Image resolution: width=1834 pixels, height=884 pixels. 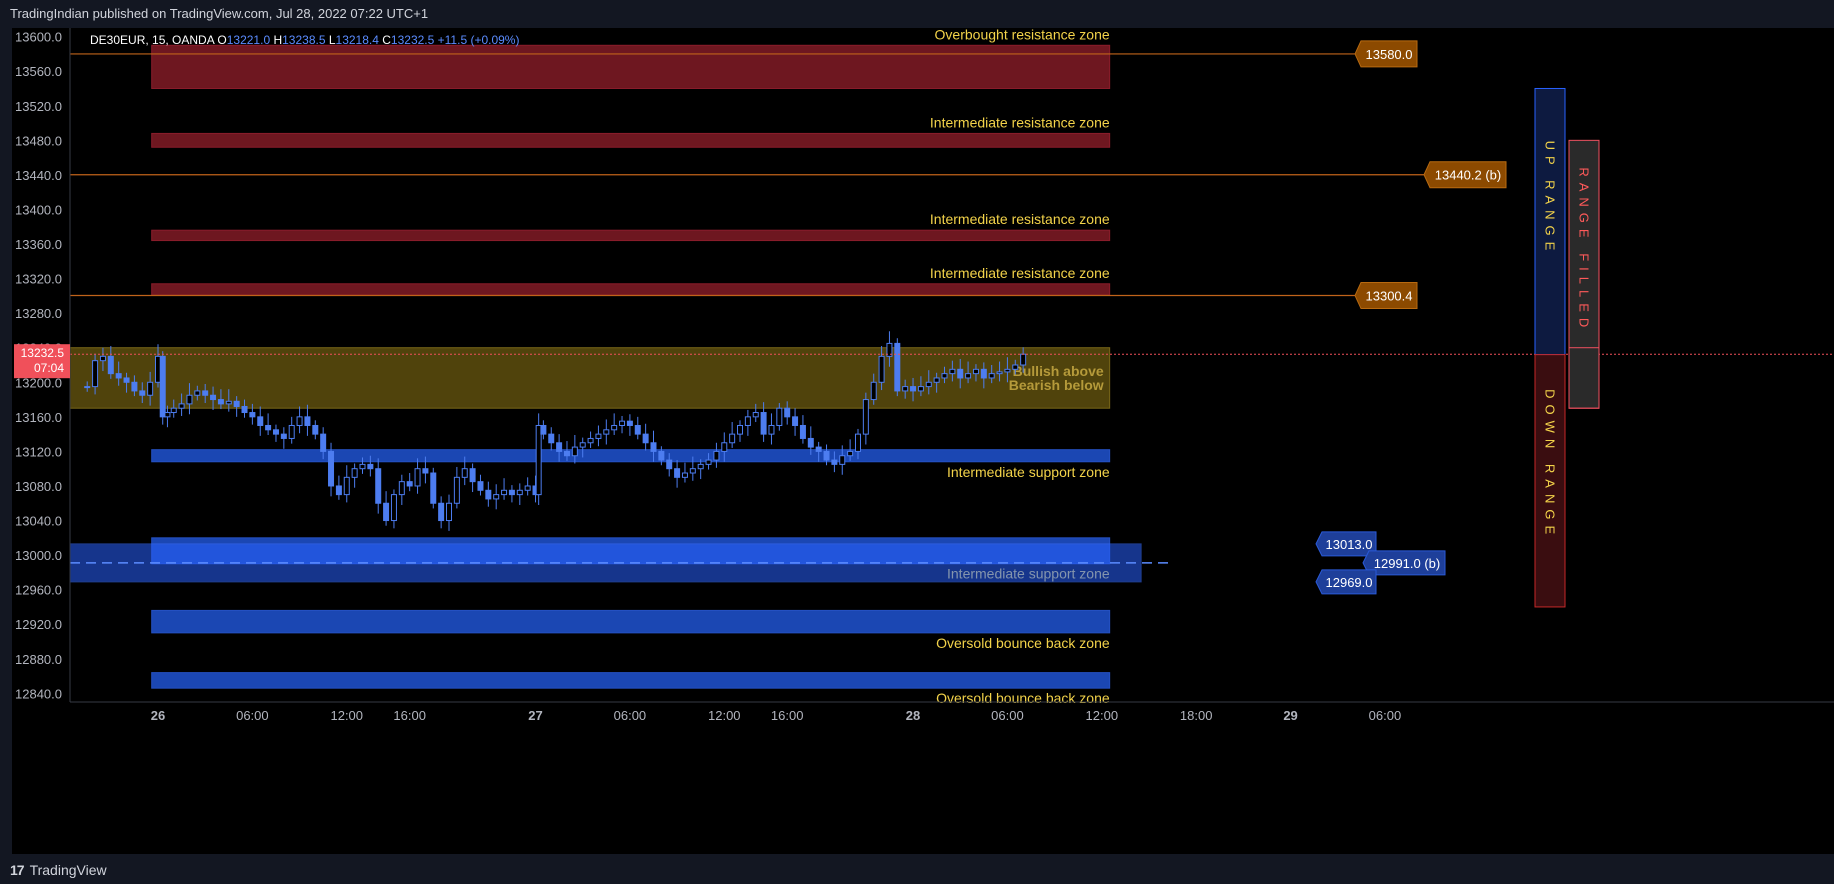 I want to click on range-filled-marker, so click(x=1584, y=378).